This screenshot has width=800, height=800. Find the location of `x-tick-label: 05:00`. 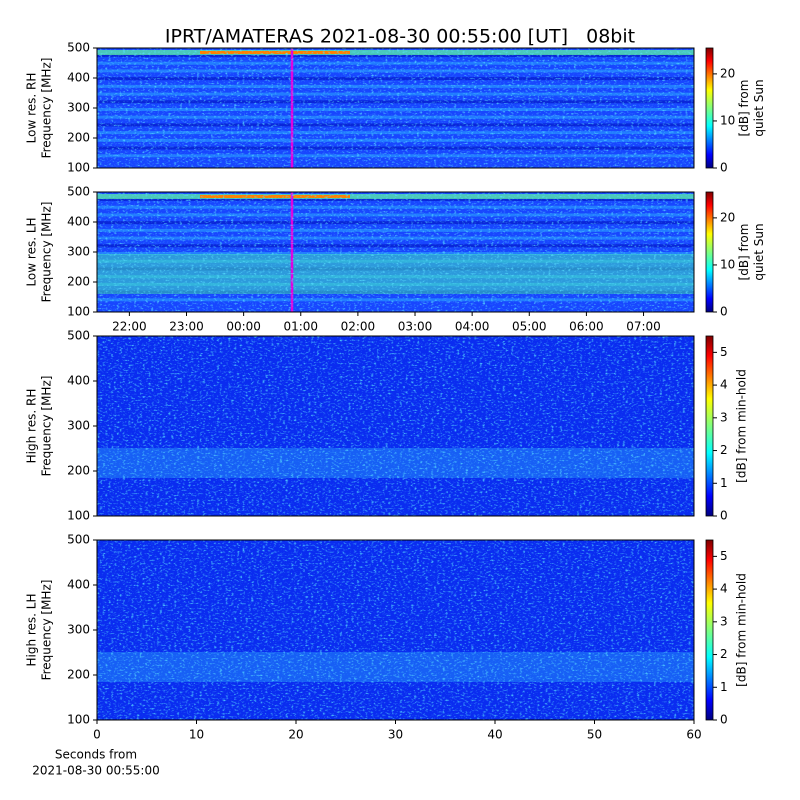

x-tick-label: 05:00 is located at coordinates (529, 327).